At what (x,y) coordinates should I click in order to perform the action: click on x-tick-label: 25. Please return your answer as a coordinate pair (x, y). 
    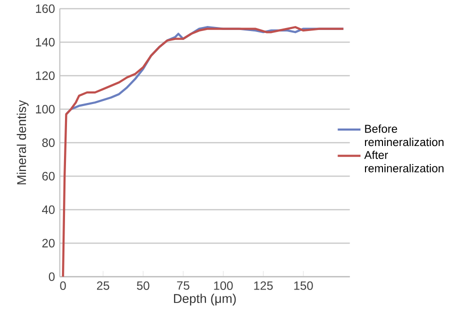
    Looking at the image, I should click on (103, 286).